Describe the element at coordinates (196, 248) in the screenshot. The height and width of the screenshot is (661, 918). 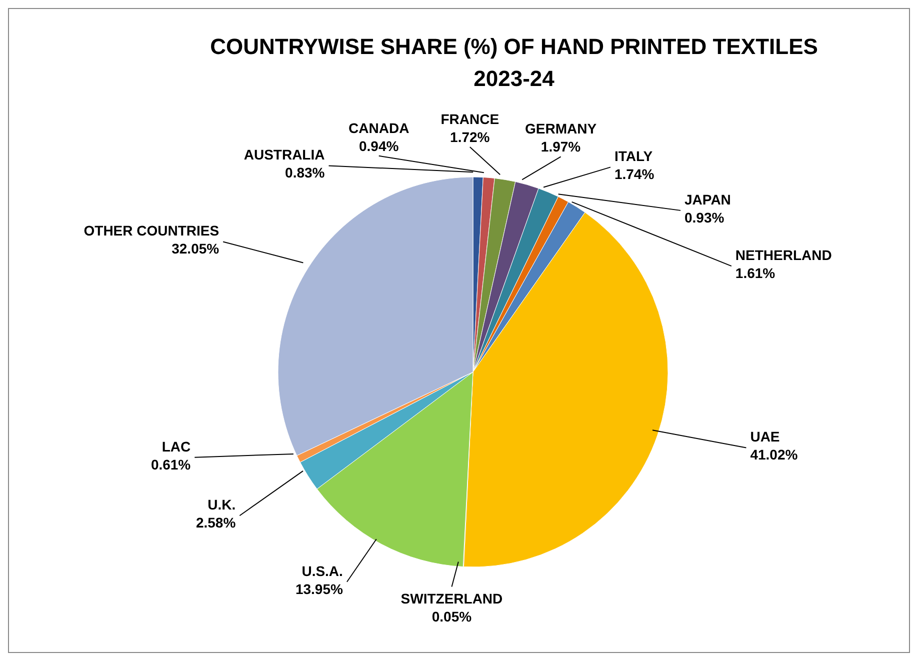
I see `data-label: 32.05%` at that location.